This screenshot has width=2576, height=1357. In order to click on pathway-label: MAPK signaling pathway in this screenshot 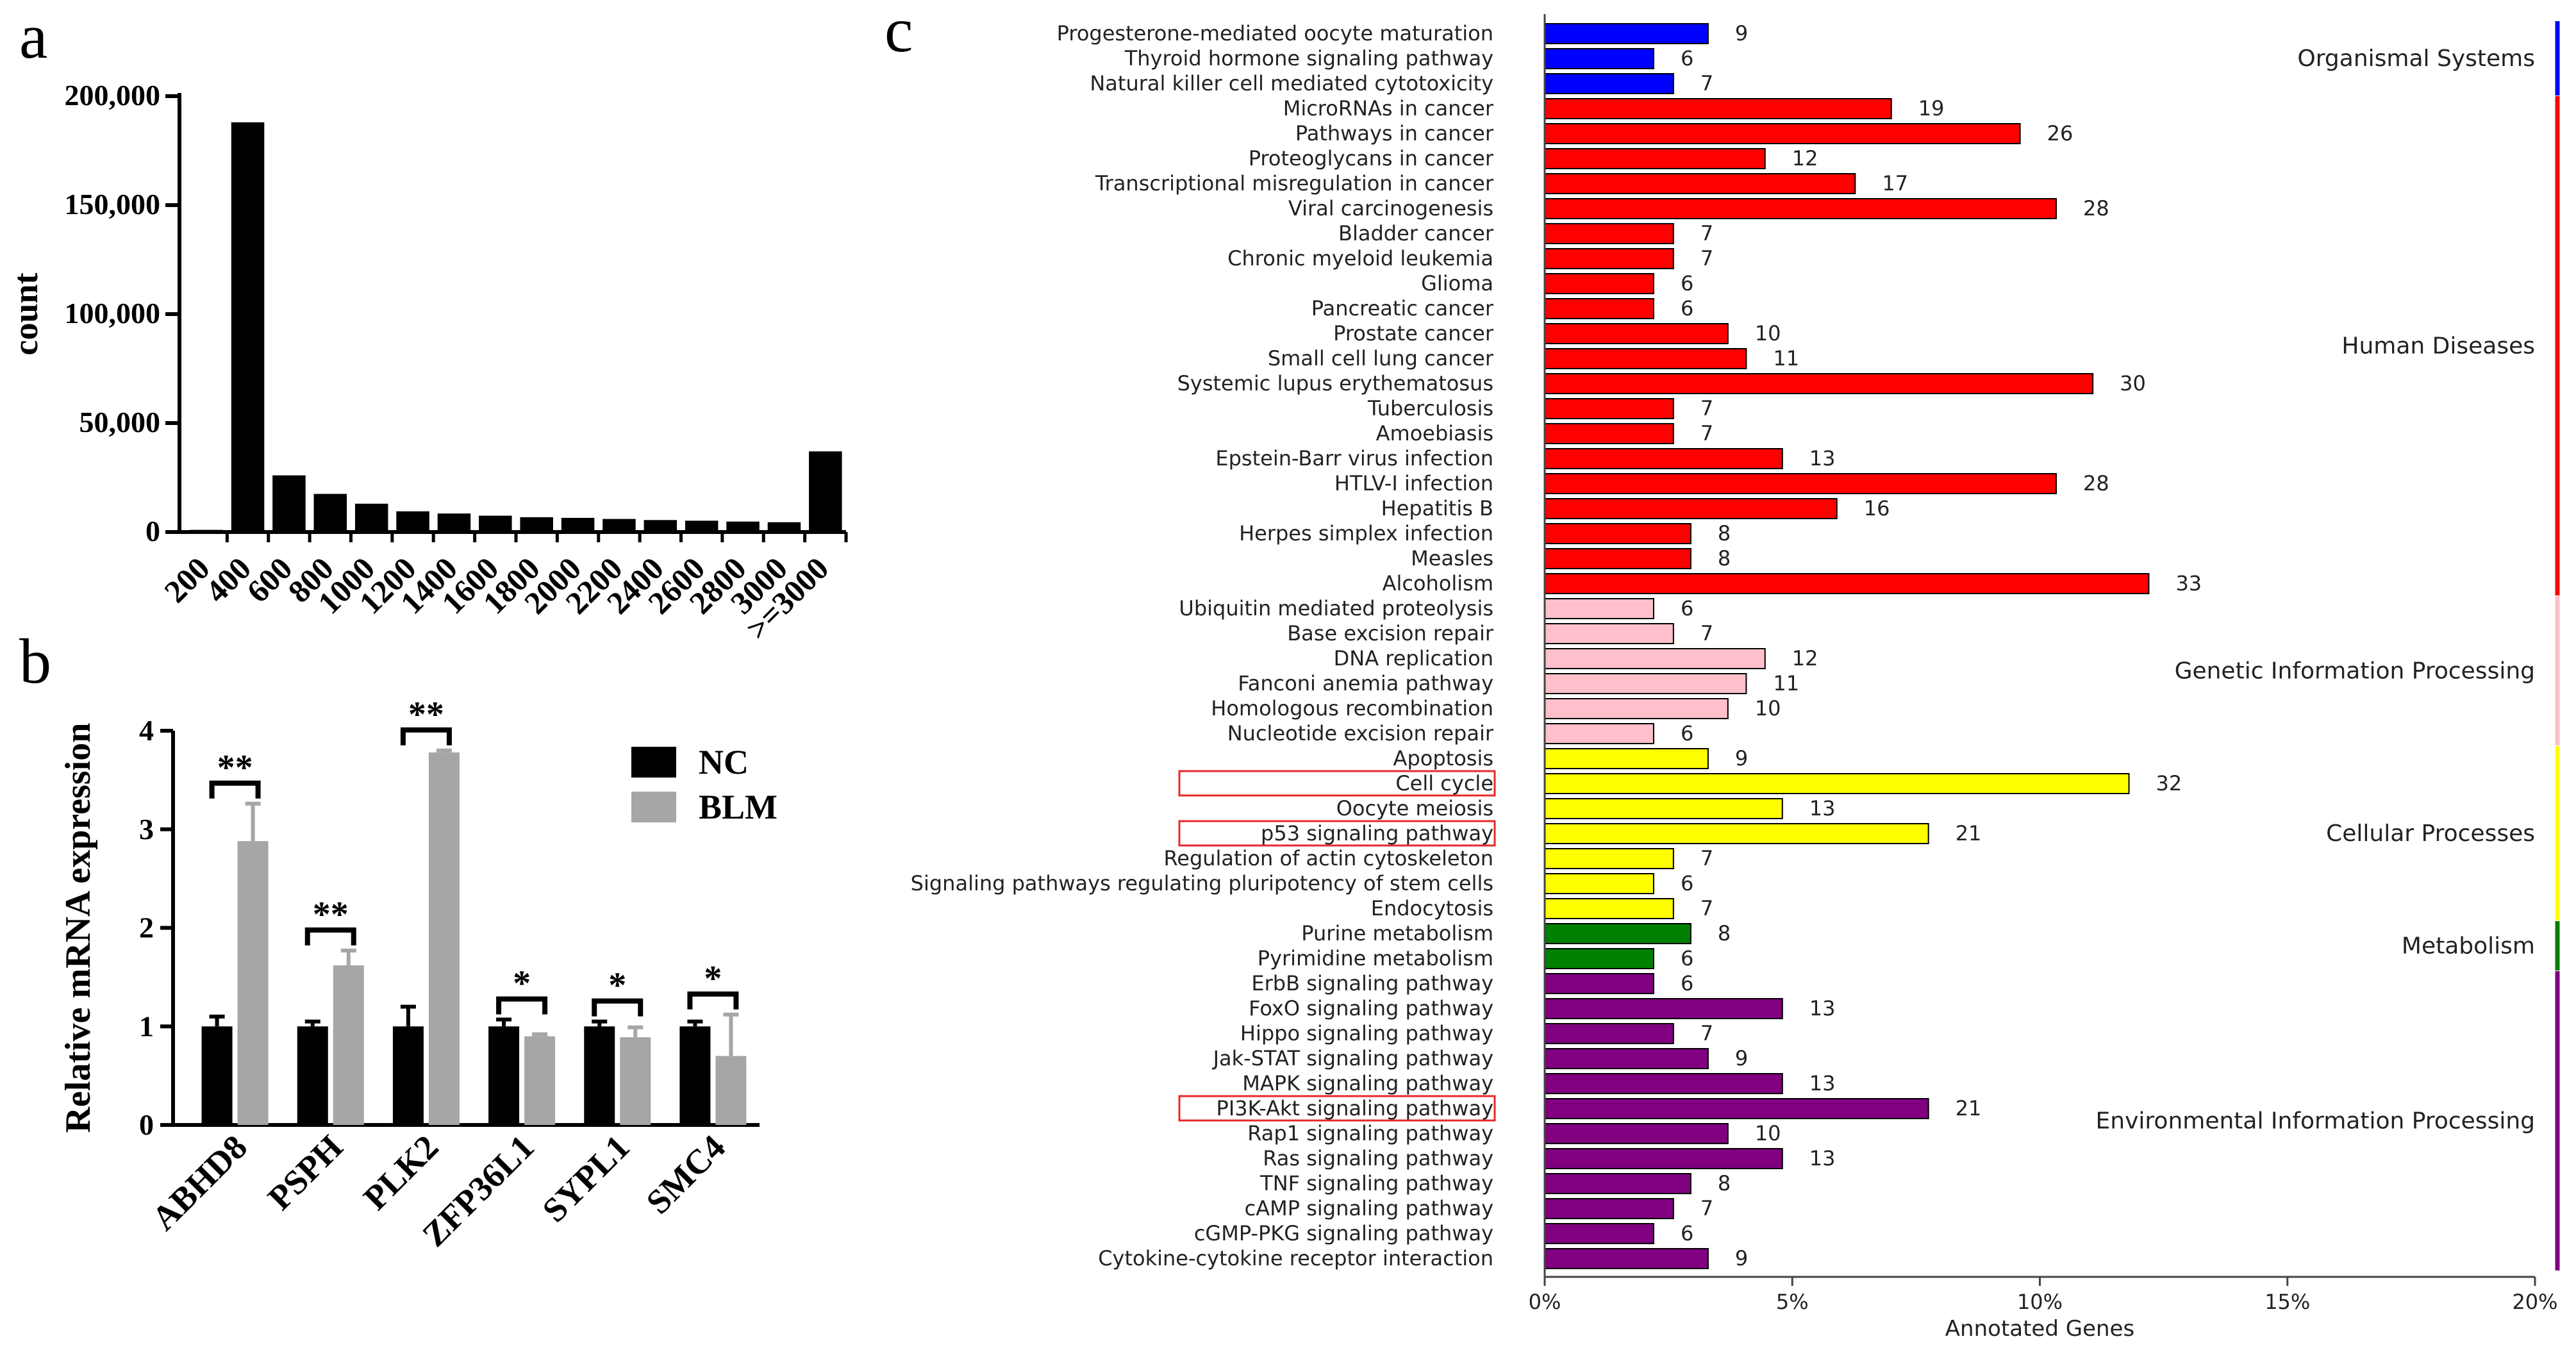, I will do `click(1368, 1083)`.